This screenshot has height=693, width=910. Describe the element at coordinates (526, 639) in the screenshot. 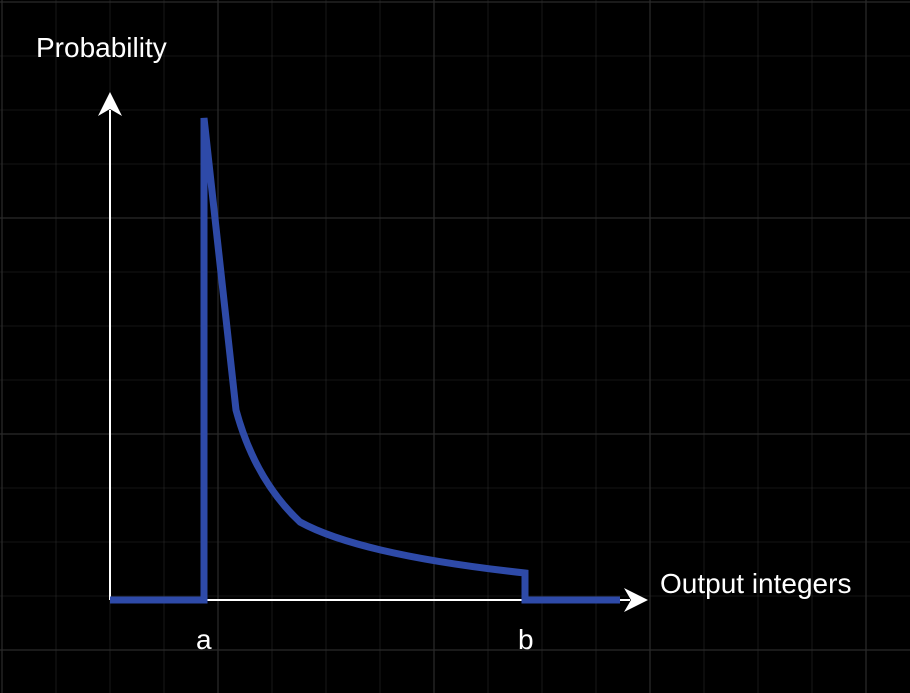

I see `marker-b-label: b` at that location.